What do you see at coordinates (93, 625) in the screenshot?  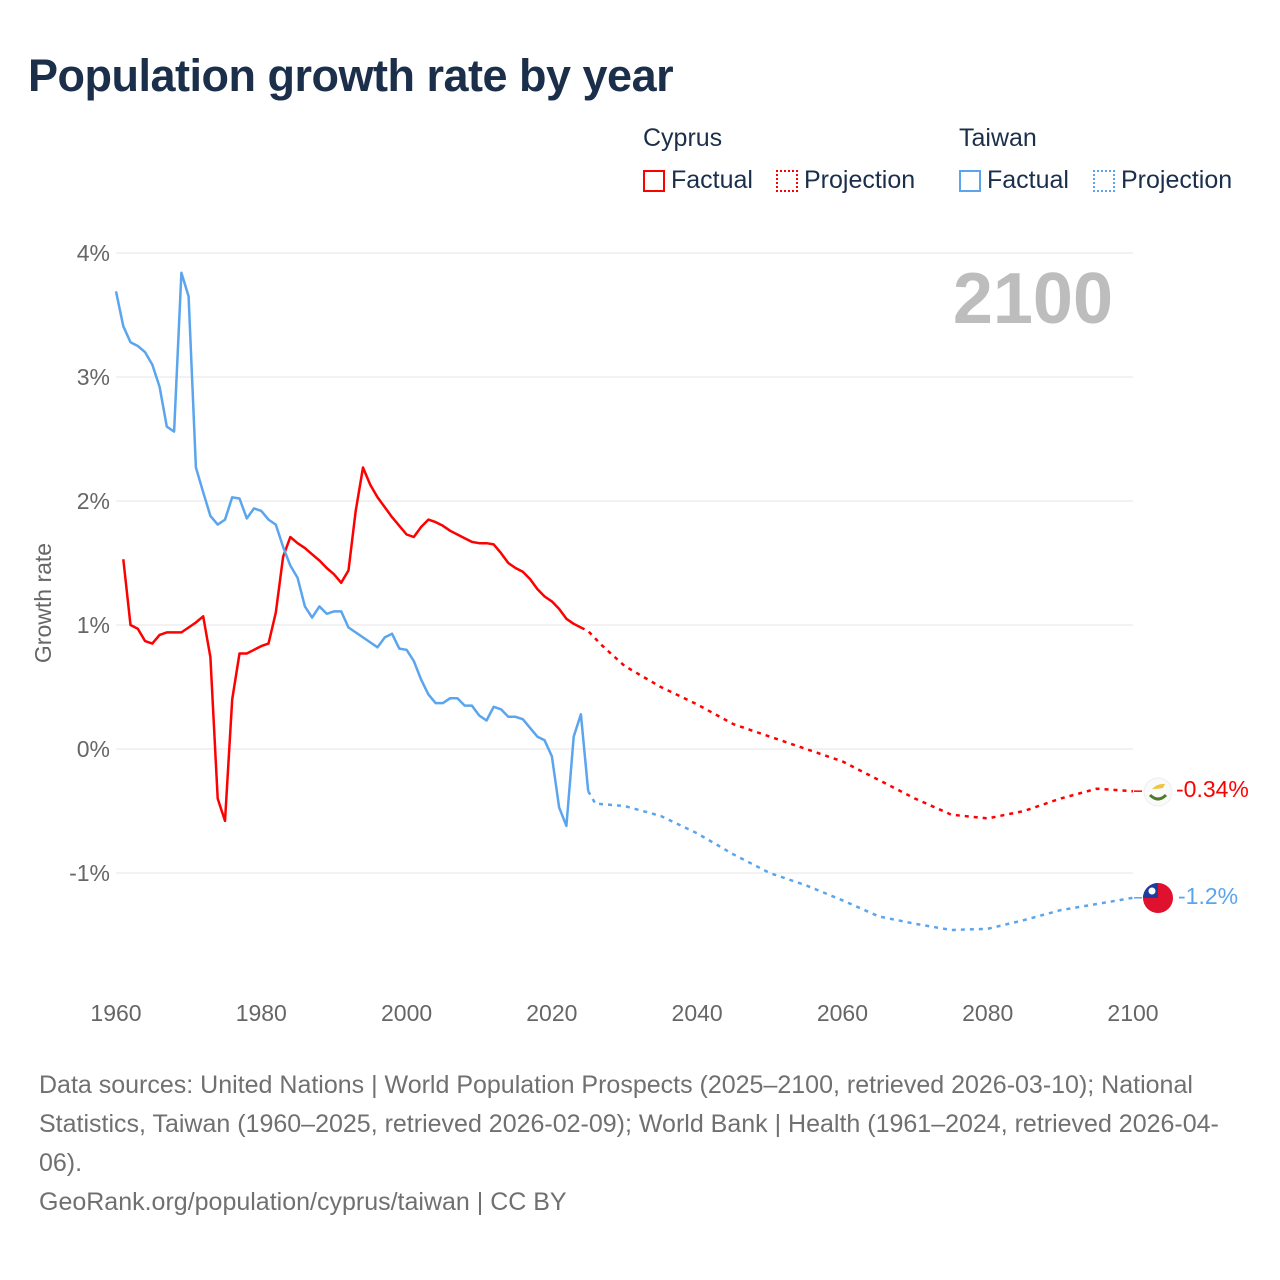 I see `y-tick-label: 1%` at bounding box center [93, 625].